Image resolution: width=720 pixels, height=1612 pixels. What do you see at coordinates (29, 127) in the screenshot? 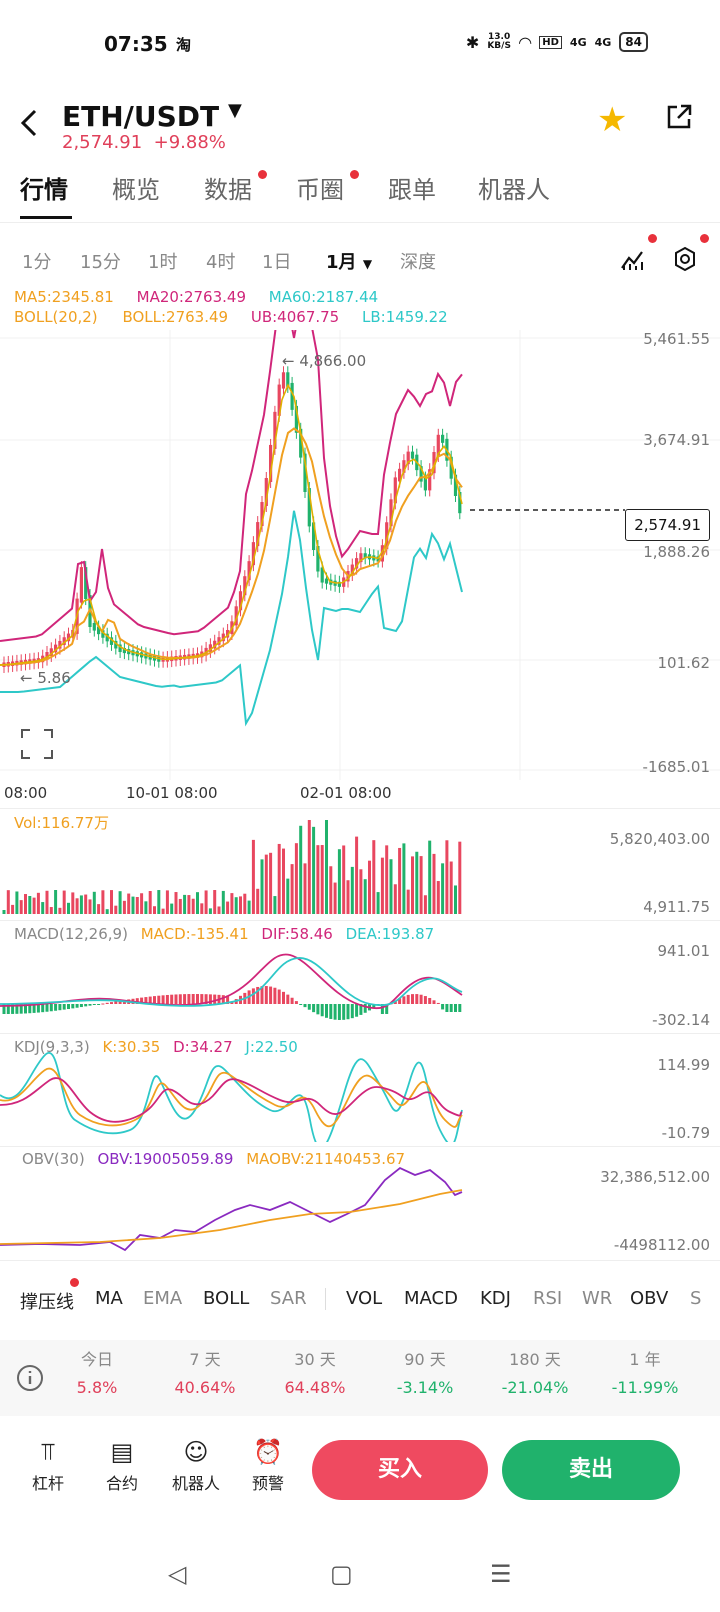
I see `back-icon` at bounding box center [29, 127].